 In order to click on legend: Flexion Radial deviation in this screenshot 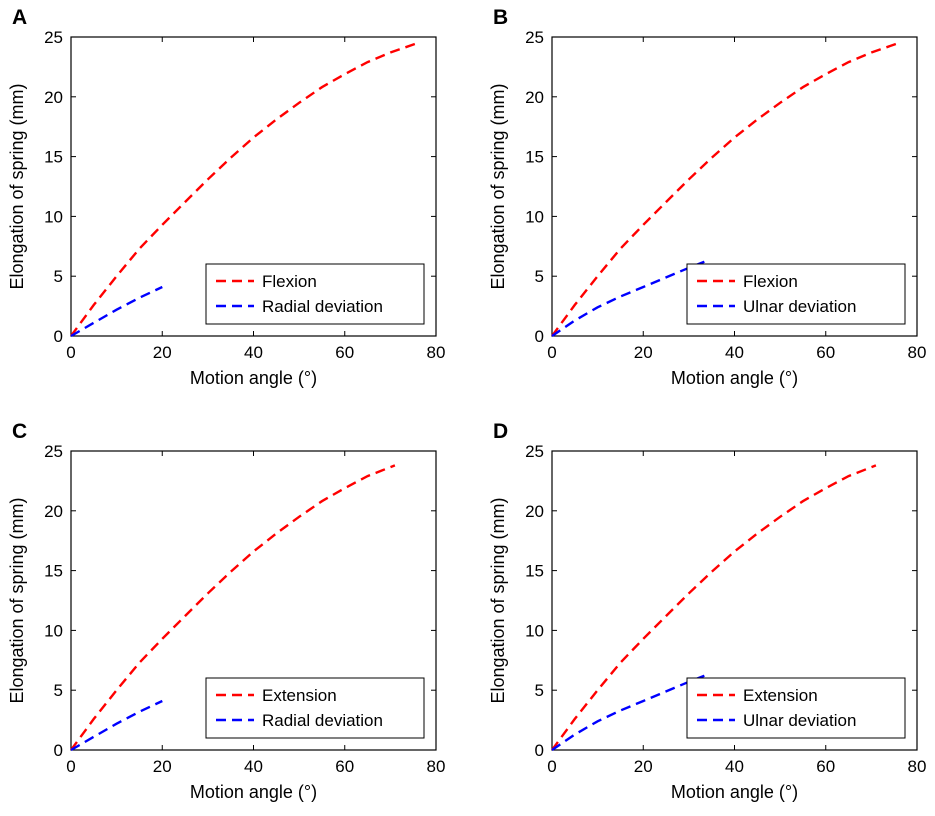, I will do `click(315, 294)`.